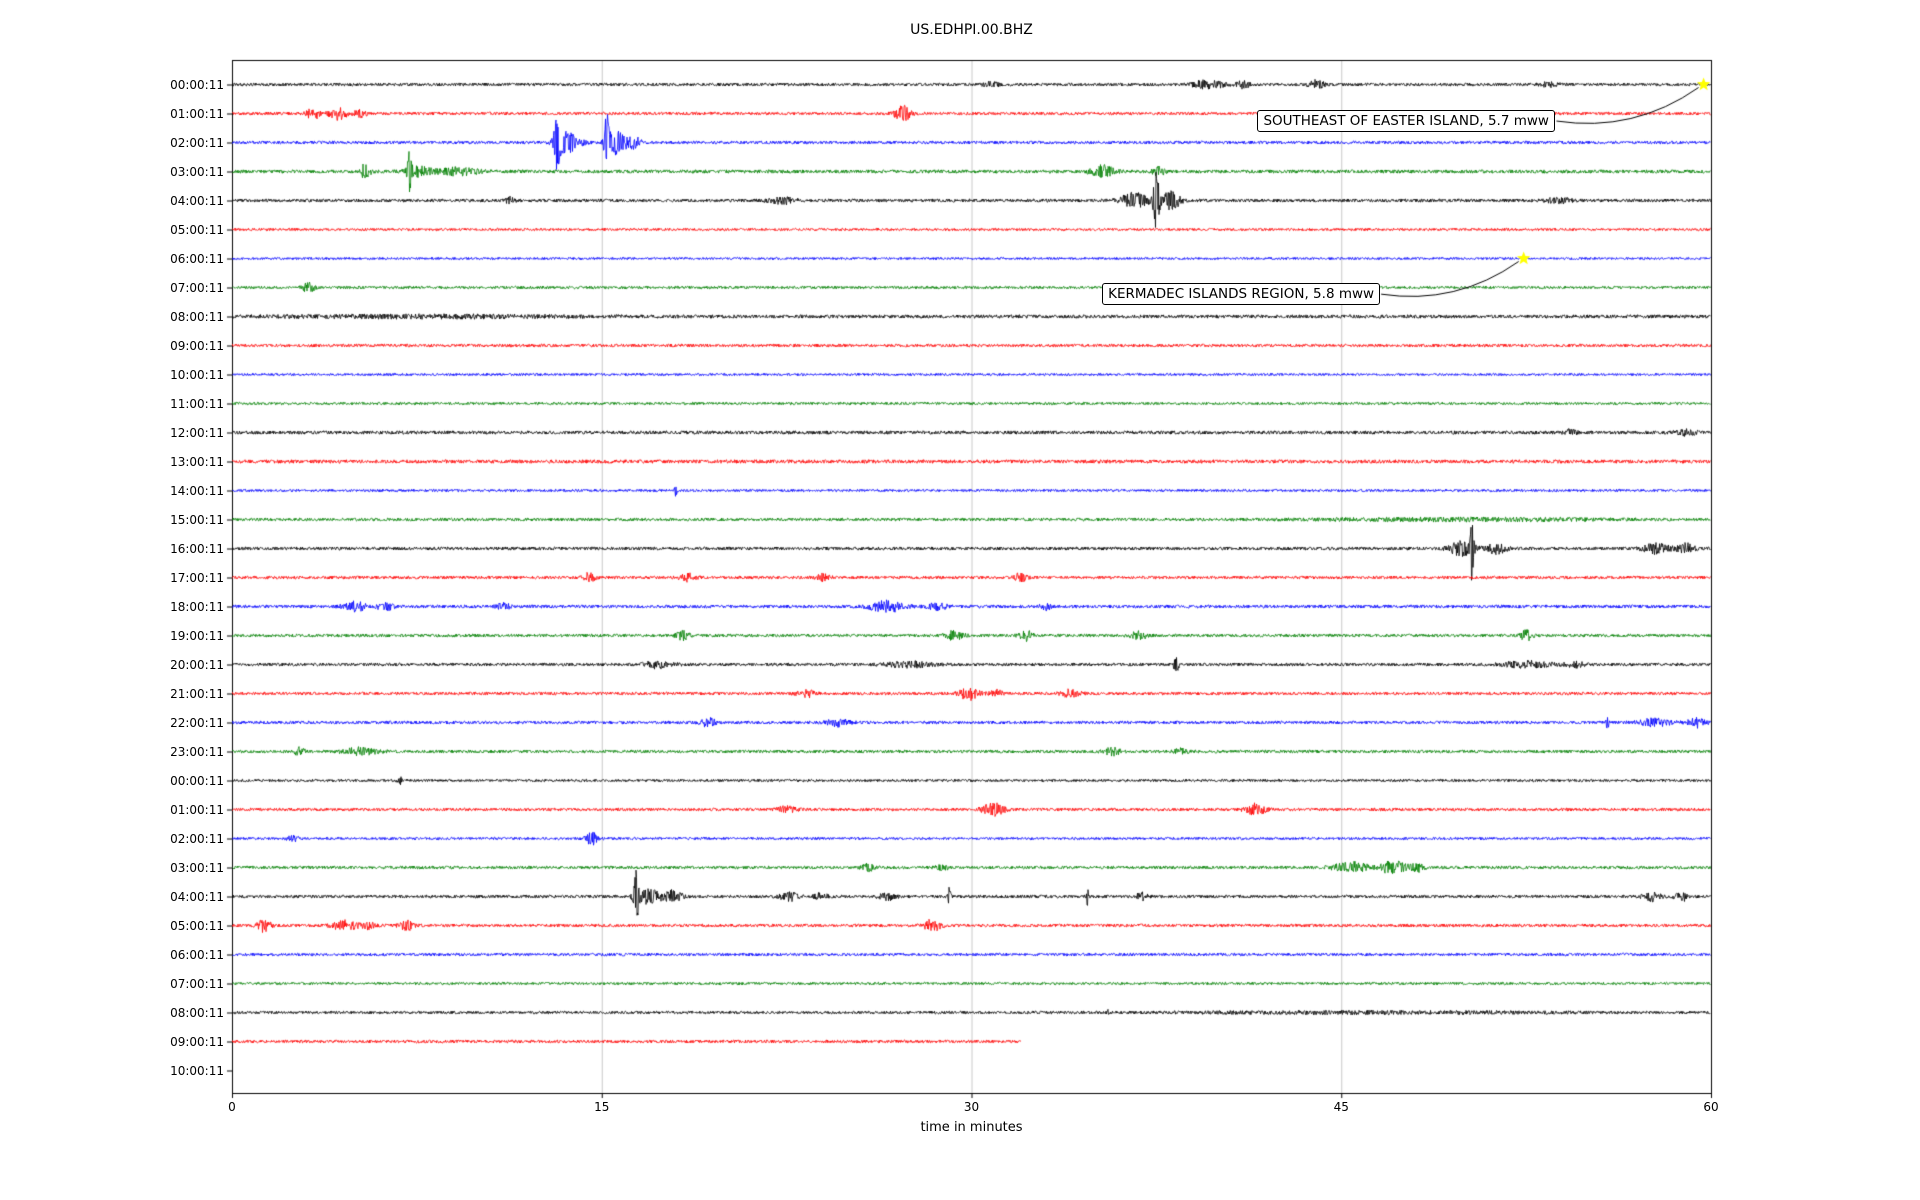 The height and width of the screenshot is (1200, 1920). What do you see at coordinates (197, 432) in the screenshot?
I see `y-axis-tick-label: 12:00:11` at bounding box center [197, 432].